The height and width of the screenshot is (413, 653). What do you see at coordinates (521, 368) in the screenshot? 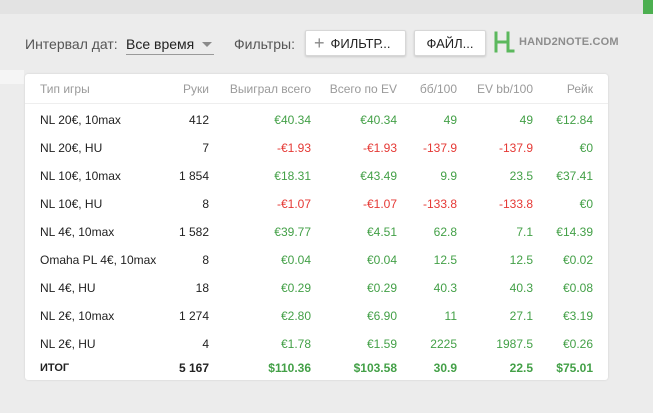
I see `cell-ev-bb100: 22.5` at bounding box center [521, 368].